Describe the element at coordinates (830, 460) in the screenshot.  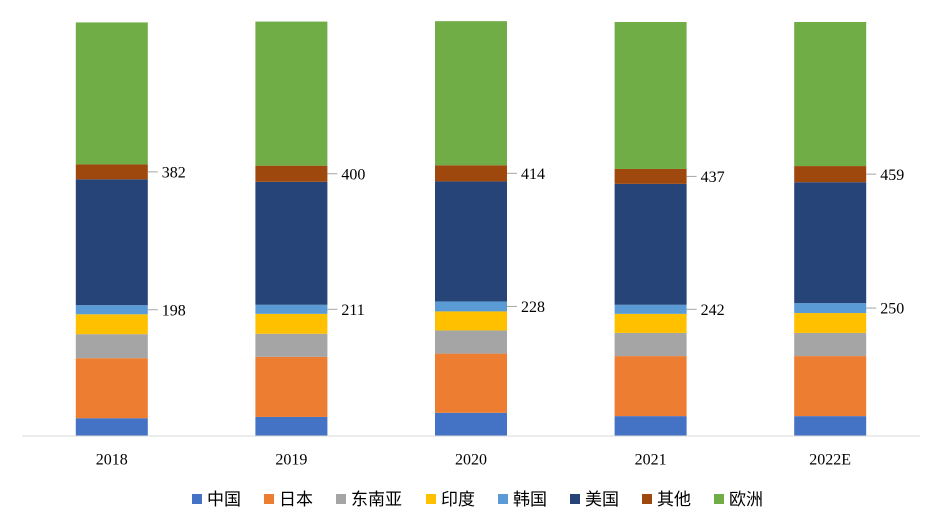
I see `x-tick-label: 2022E` at that location.